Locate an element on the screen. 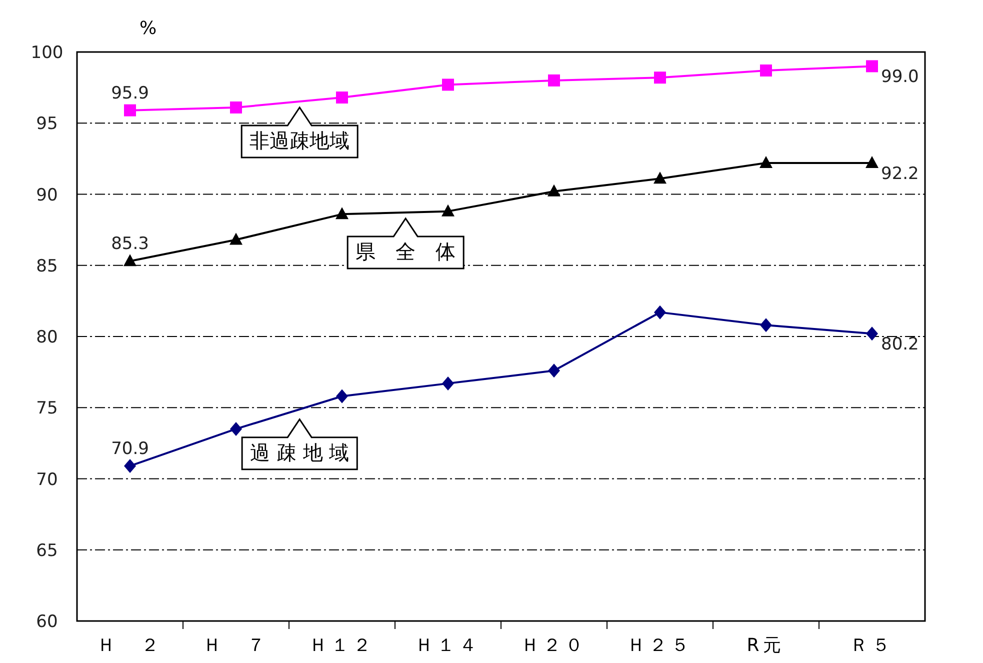 The width and height of the screenshot is (983, 663). data-label: 85.3 is located at coordinates (130, 244).